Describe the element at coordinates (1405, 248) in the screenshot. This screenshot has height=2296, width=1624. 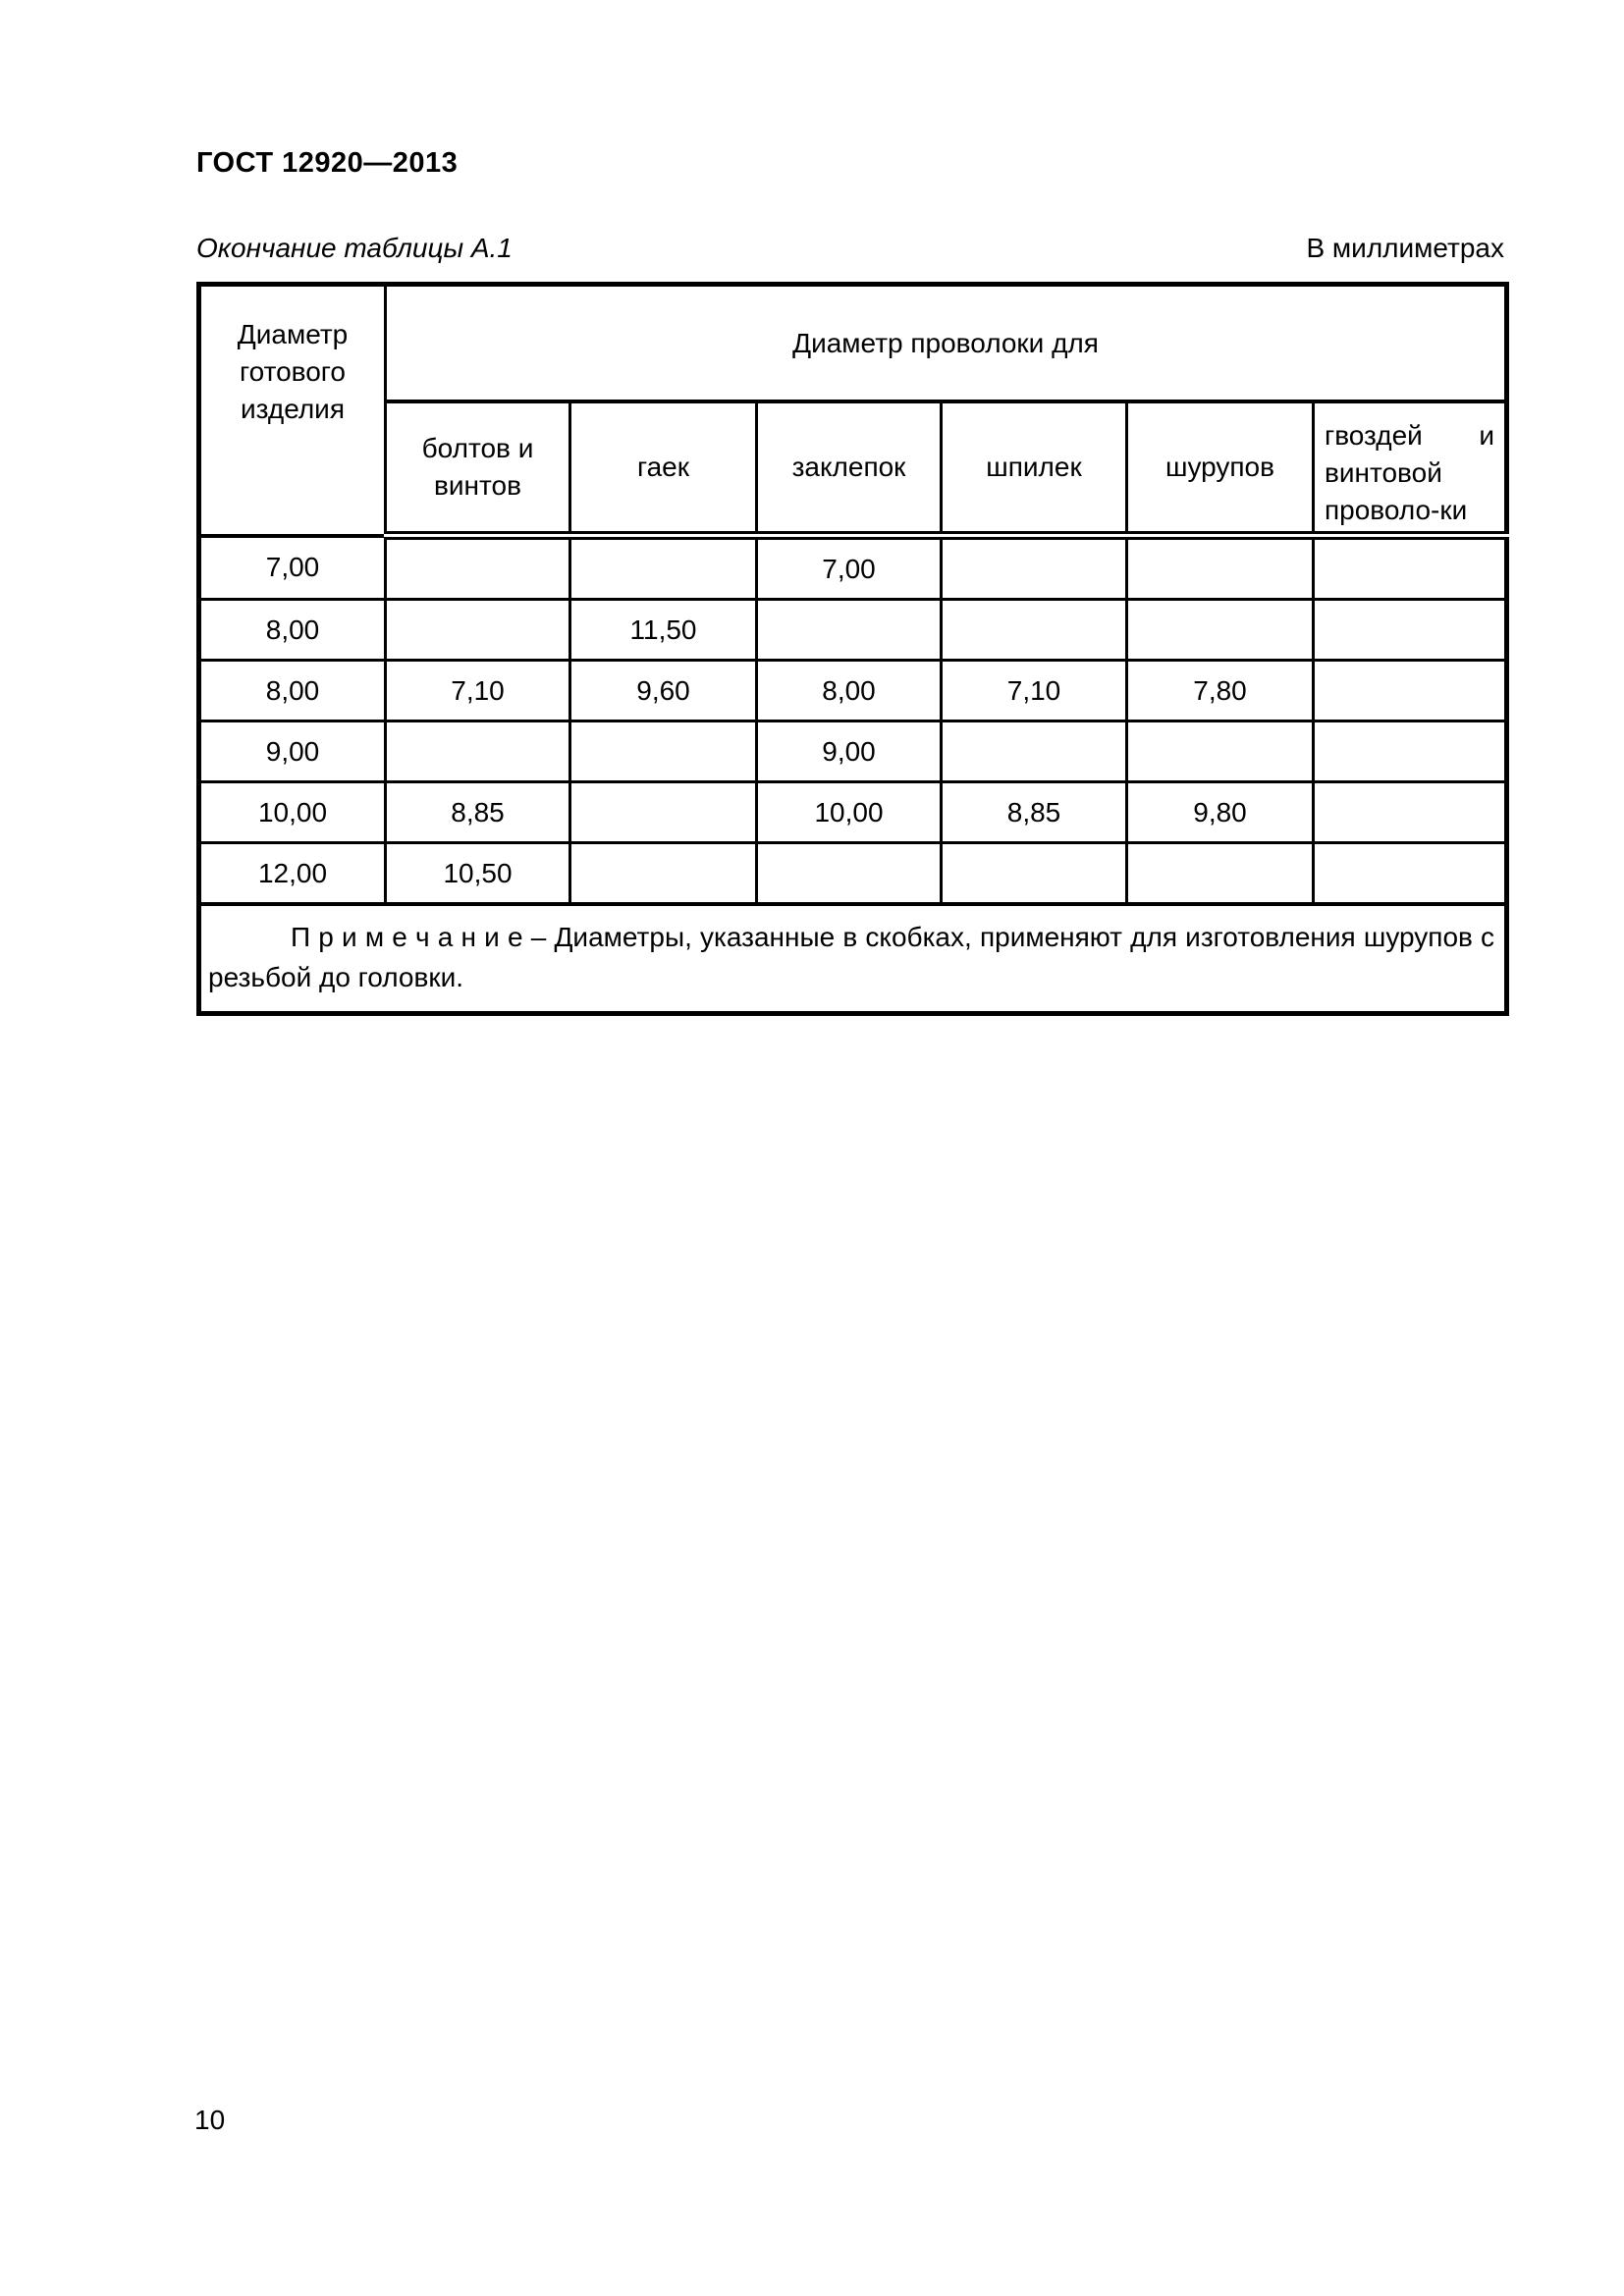
I see `units-label: В миллиметрах` at that location.